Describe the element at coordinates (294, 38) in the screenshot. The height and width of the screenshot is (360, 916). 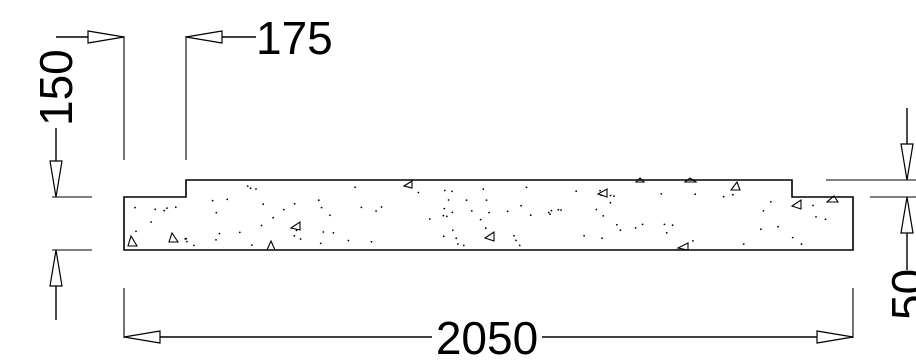
I see `offset-label: 175` at that location.